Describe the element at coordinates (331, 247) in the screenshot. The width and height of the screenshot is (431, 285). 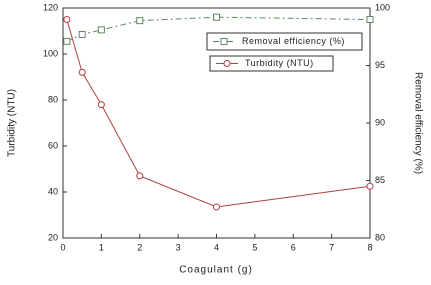
I see `x-tick-label: 7` at that location.